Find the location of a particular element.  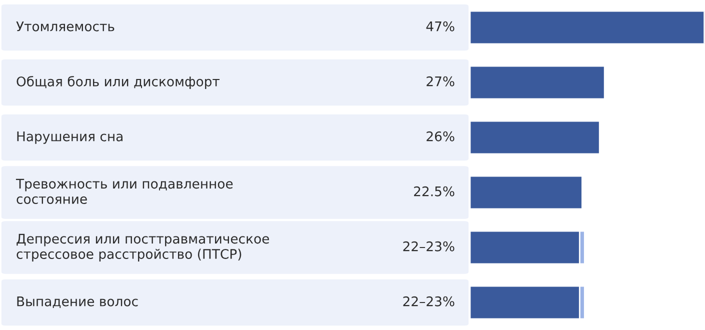

y-tick-label: Выпадение волос is located at coordinates (77, 302).